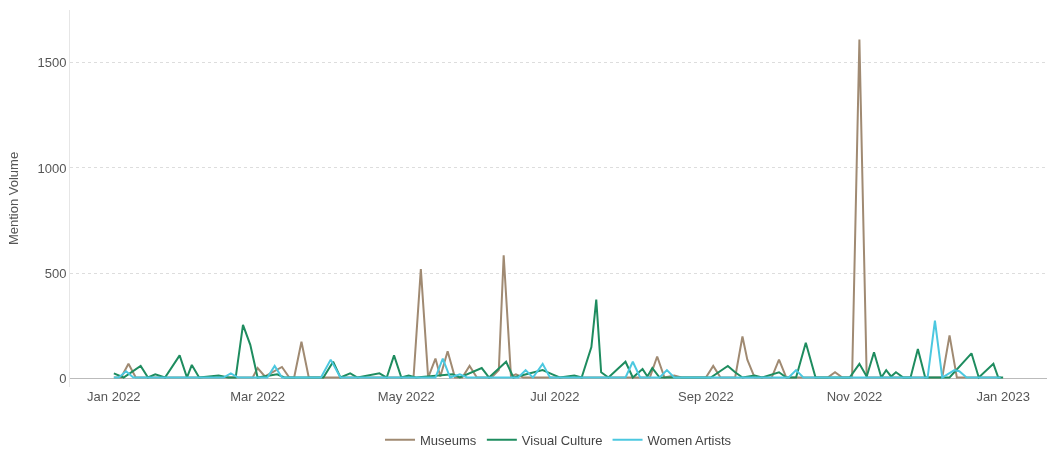 This screenshot has width=1057, height=465. What do you see at coordinates (14, 198) in the screenshot?
I see `y-axis-title: Mention Volume` at bounding box center [14, 198].